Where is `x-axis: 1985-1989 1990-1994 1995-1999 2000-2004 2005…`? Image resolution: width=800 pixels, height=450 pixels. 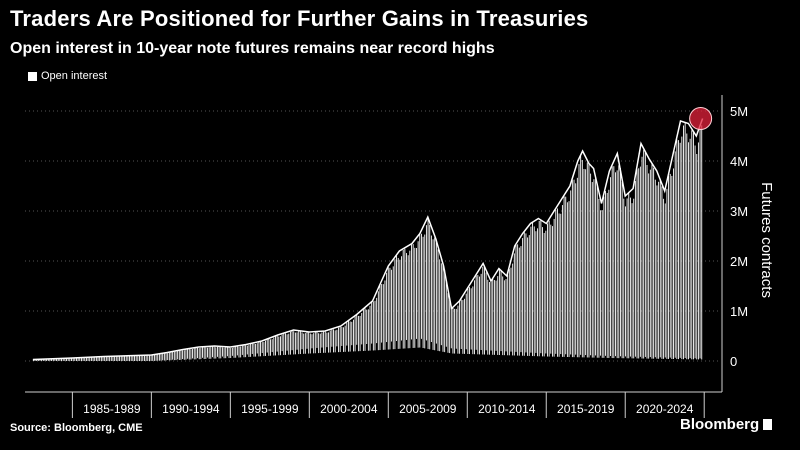 x-axis: 1985-1989 1990-1994 1995-1999 2000-2004 2005… is located at coordinates (373, 404).